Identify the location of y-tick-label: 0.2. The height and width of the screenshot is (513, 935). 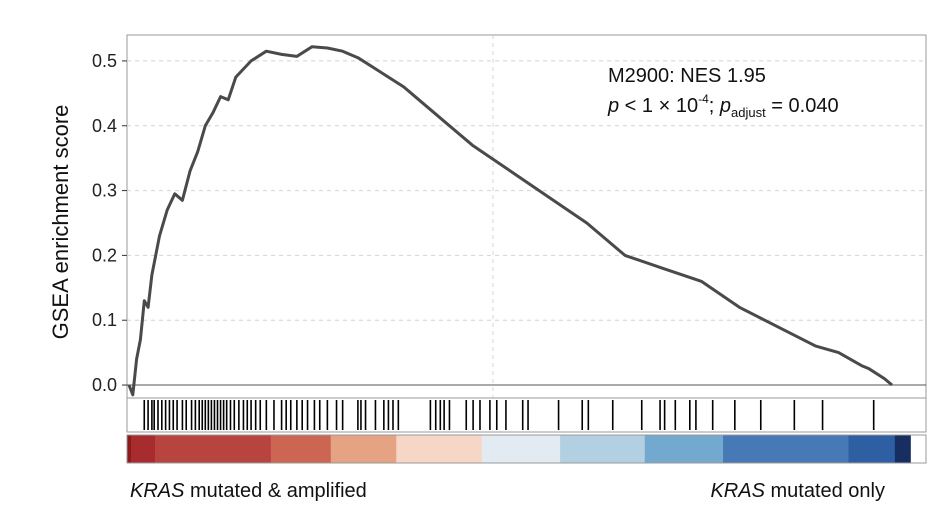
(104, 255).